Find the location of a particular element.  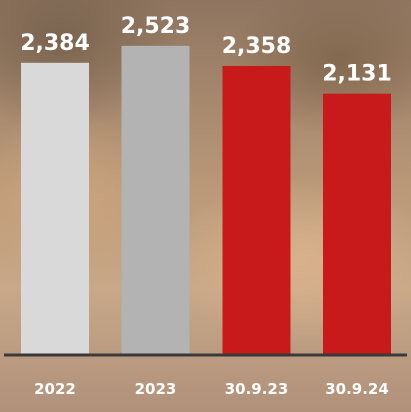

value-label-30-9-23: 2,358 is located at coordinates (257, 46).